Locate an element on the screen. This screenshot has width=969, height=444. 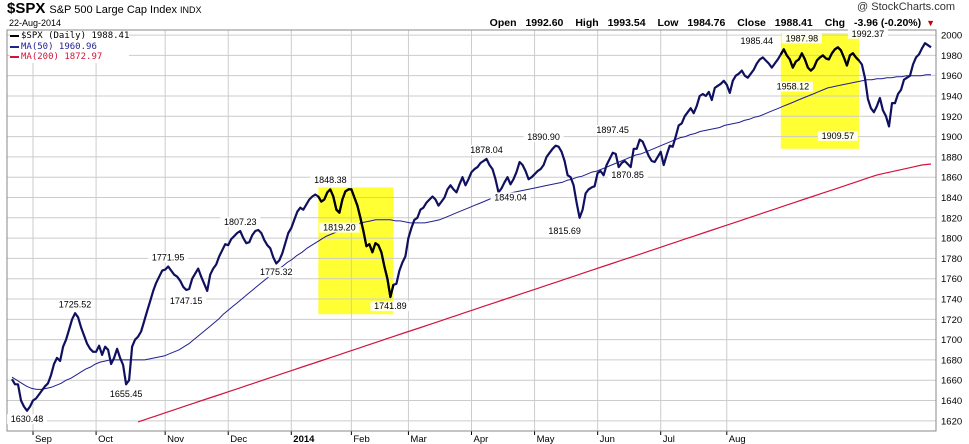
y-tick-label: 1820 is located at coordinates (951, 218).